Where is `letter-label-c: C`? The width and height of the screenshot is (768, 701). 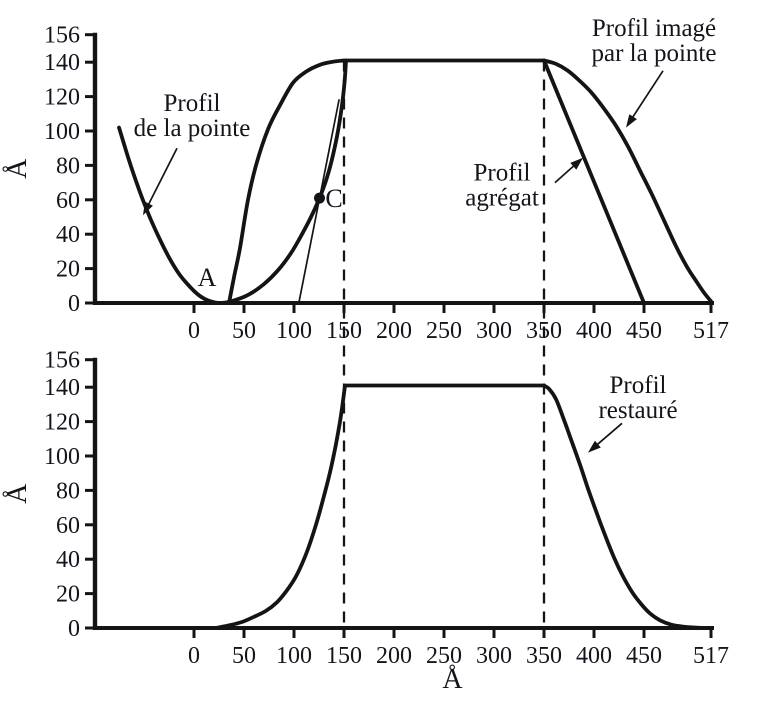
letter-label-c: C is located at coordinates (333, 198).